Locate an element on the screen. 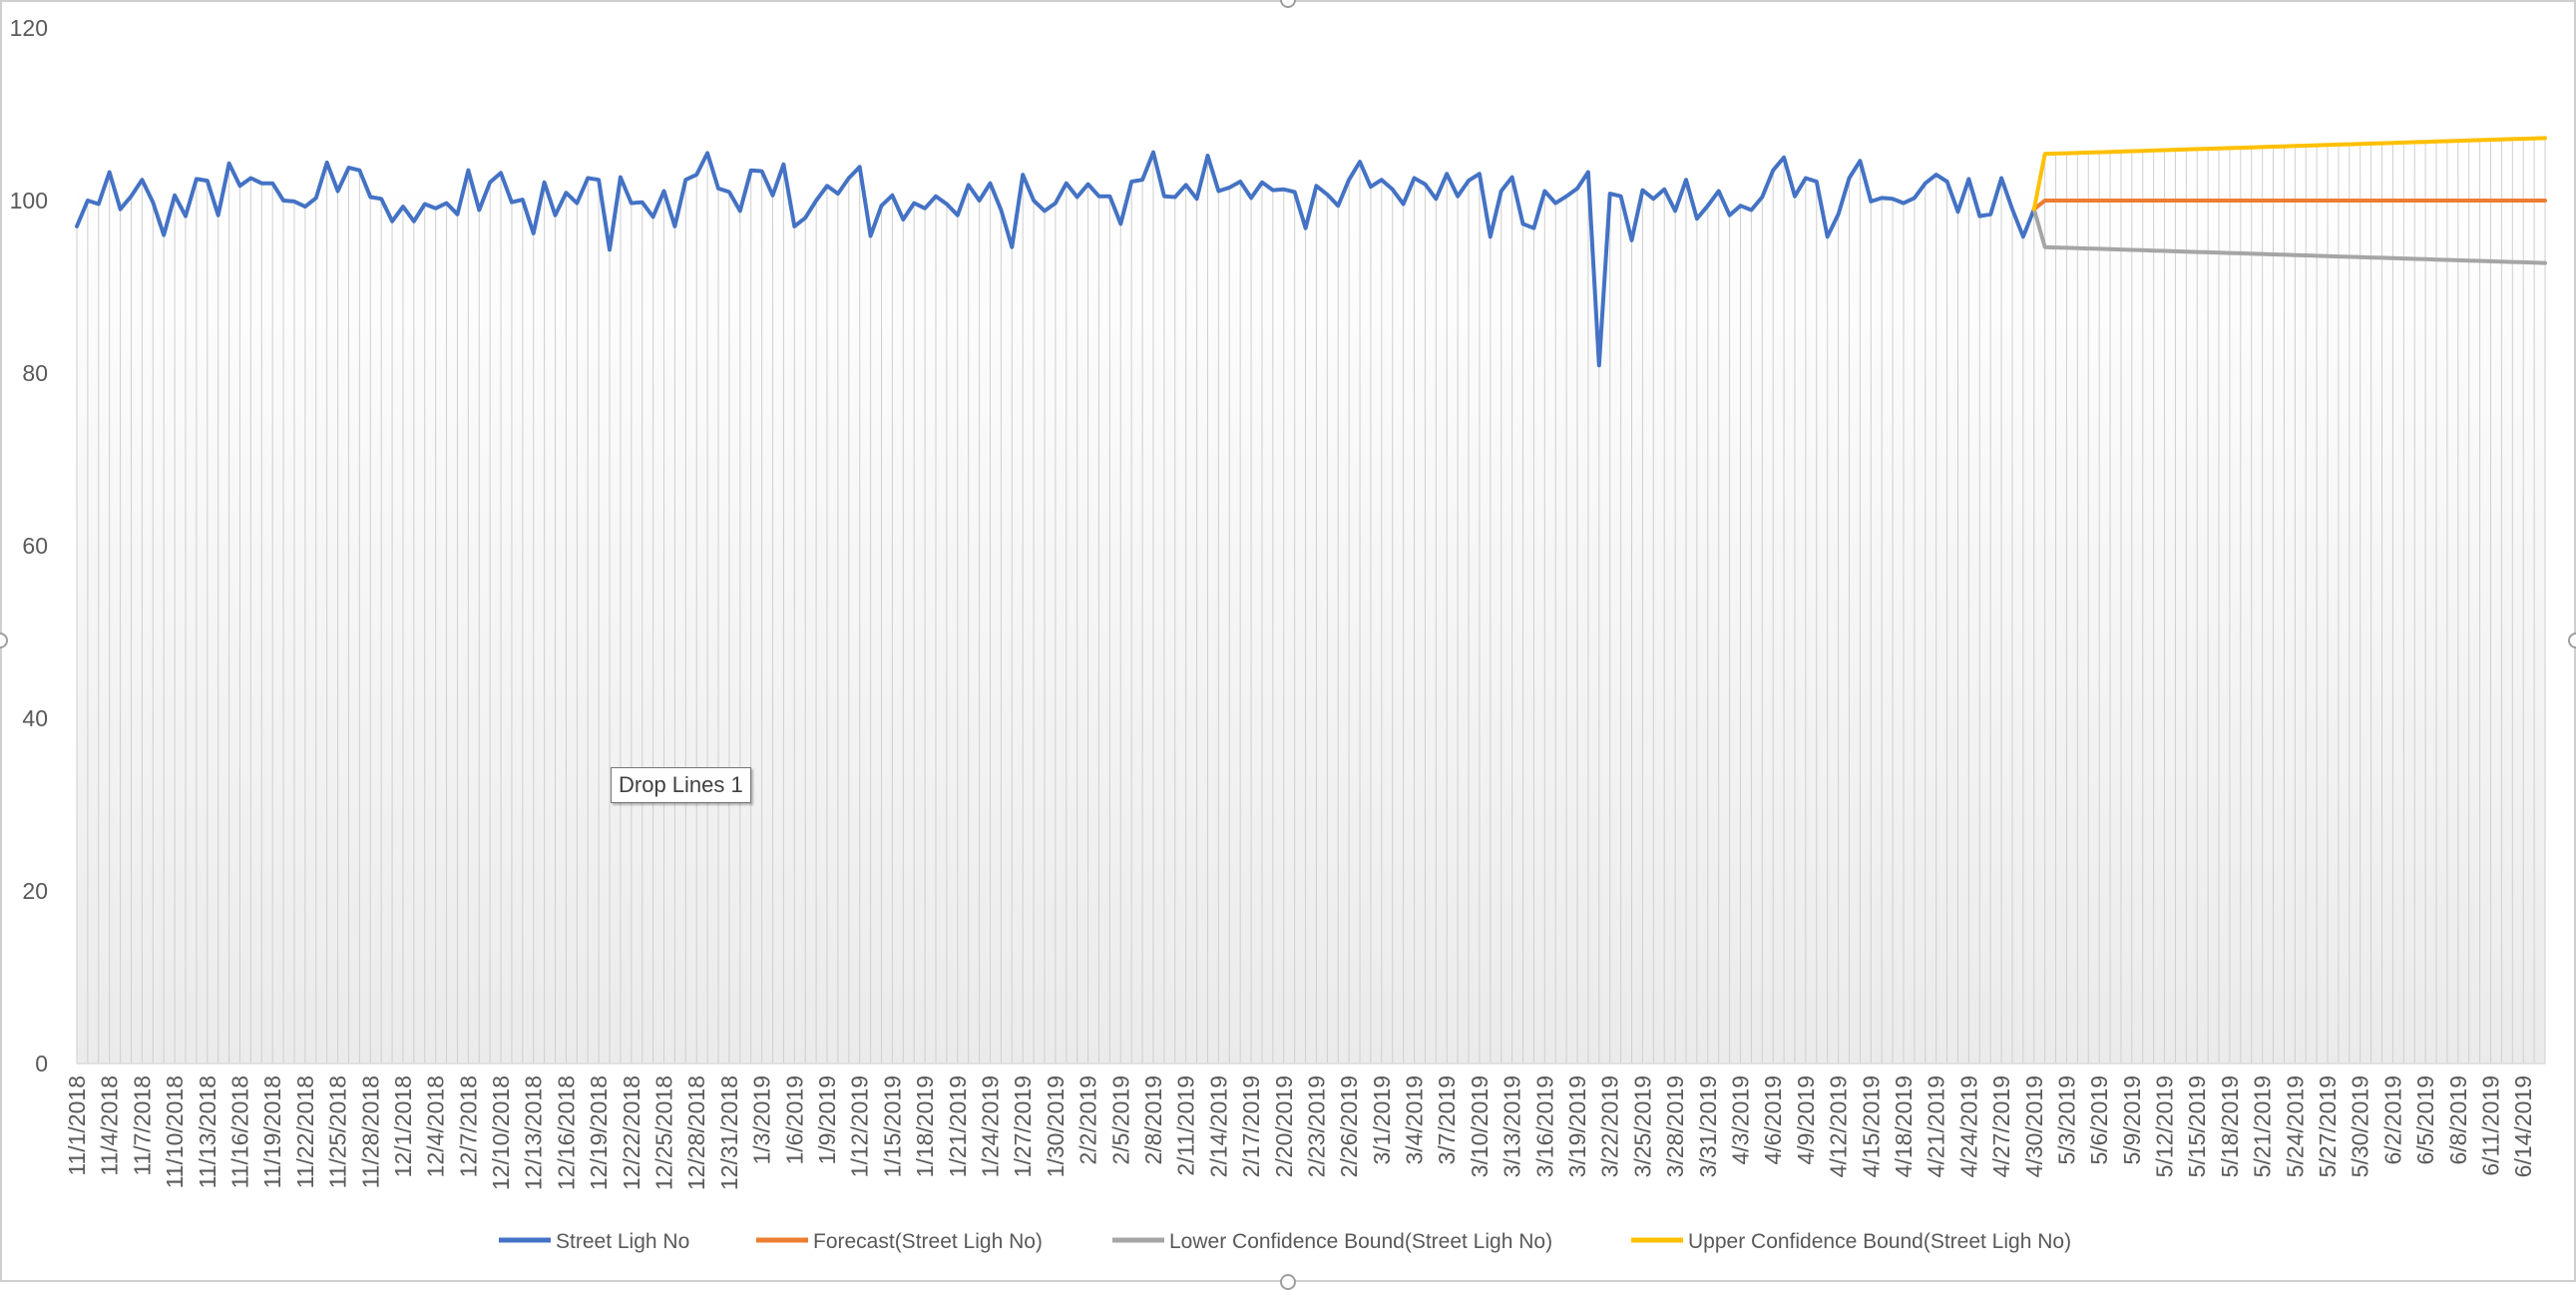  x-tick-label: 11/13/2018 is located at coordinates (207, 1131).